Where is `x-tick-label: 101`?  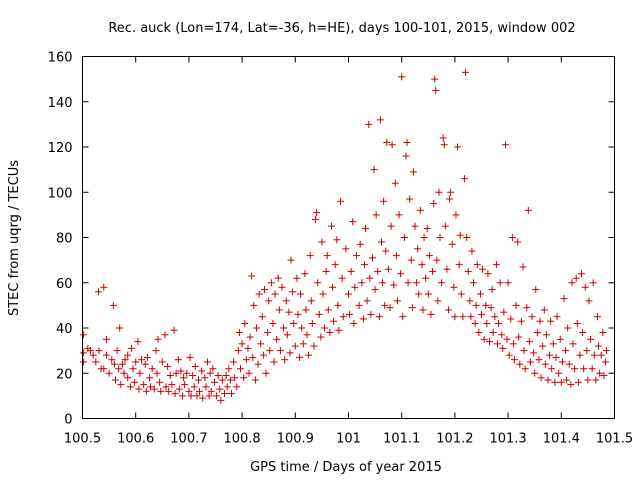 x-tick-label: 101 is located at coordinates (348, 439).